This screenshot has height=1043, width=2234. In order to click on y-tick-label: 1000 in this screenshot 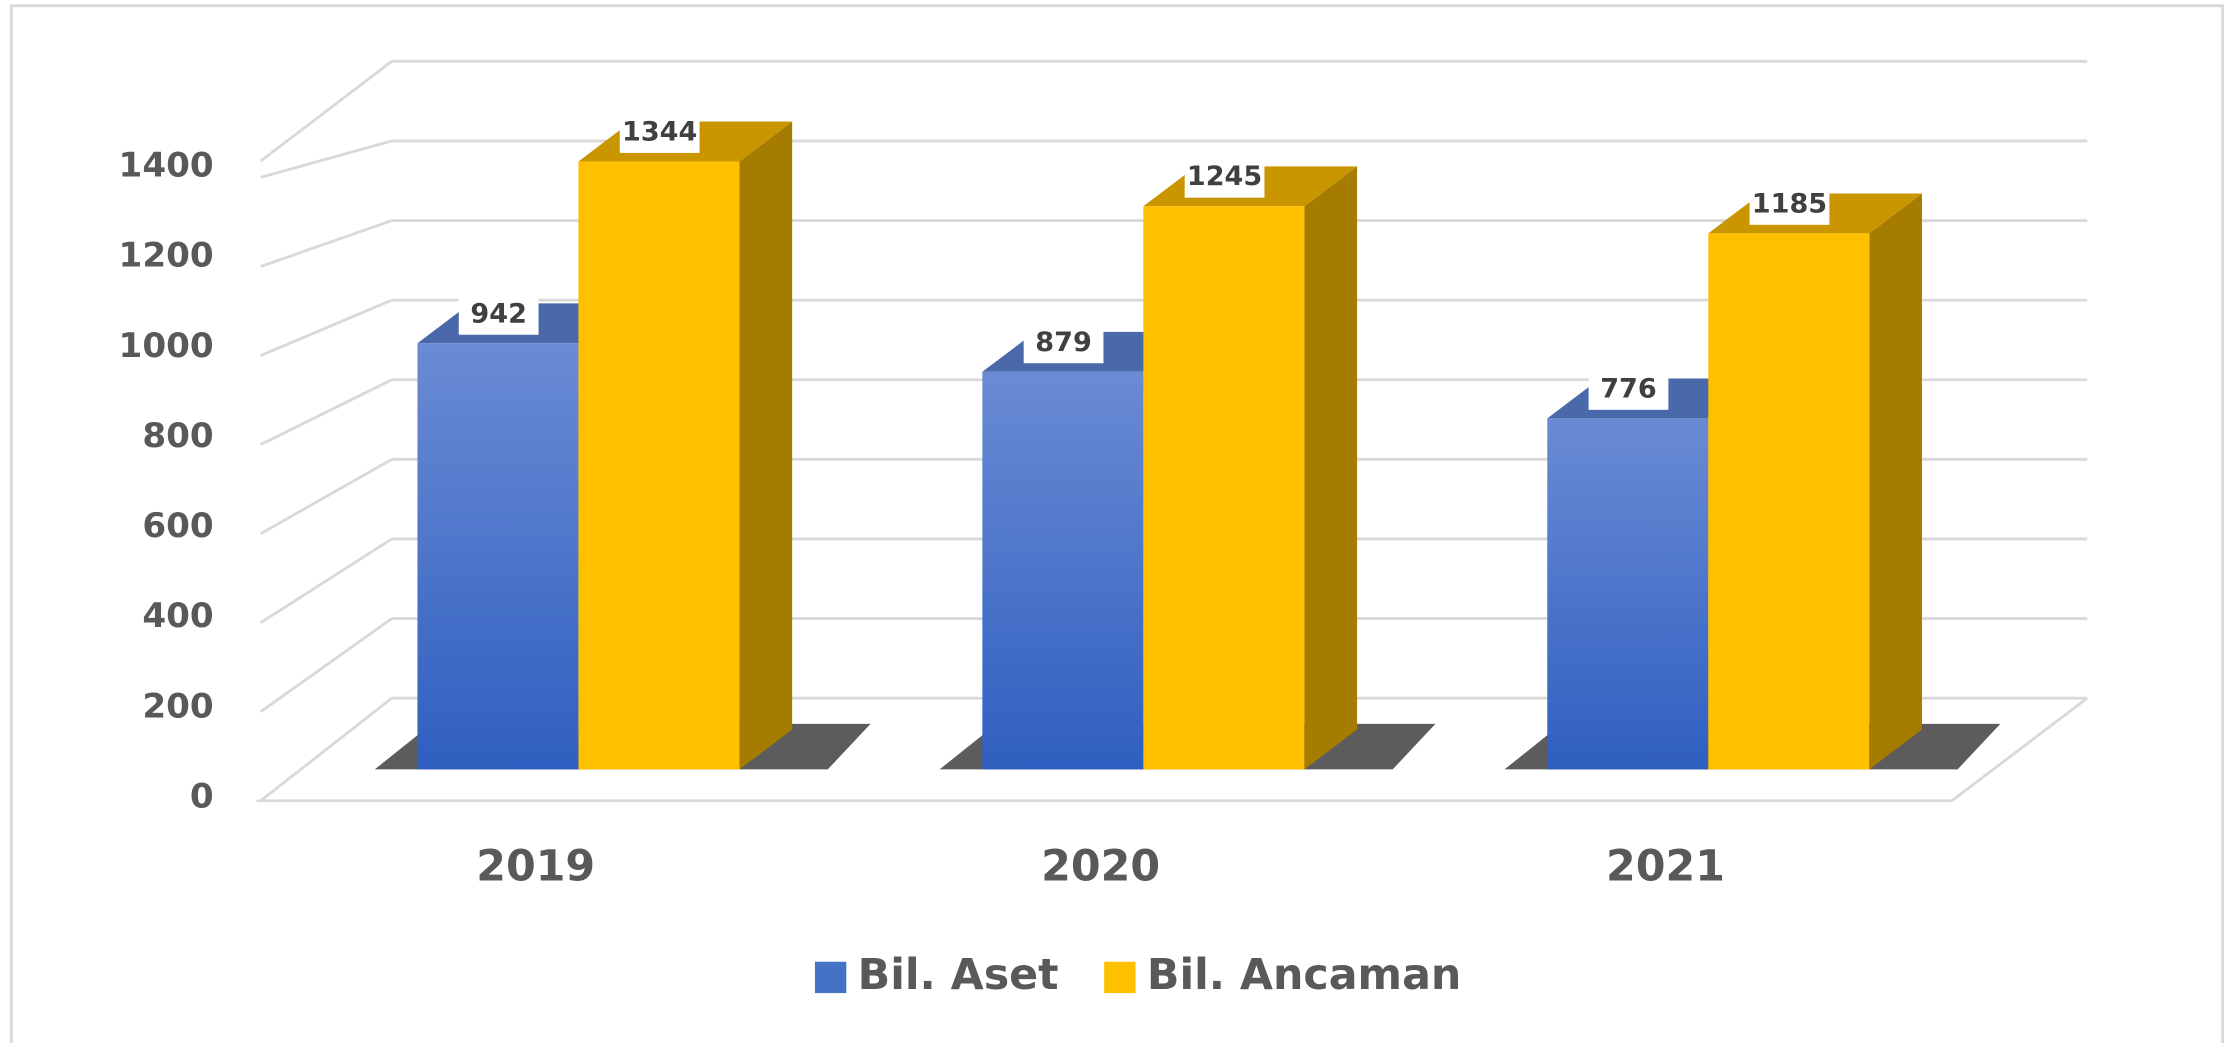, I will do `click(166, 346)`.